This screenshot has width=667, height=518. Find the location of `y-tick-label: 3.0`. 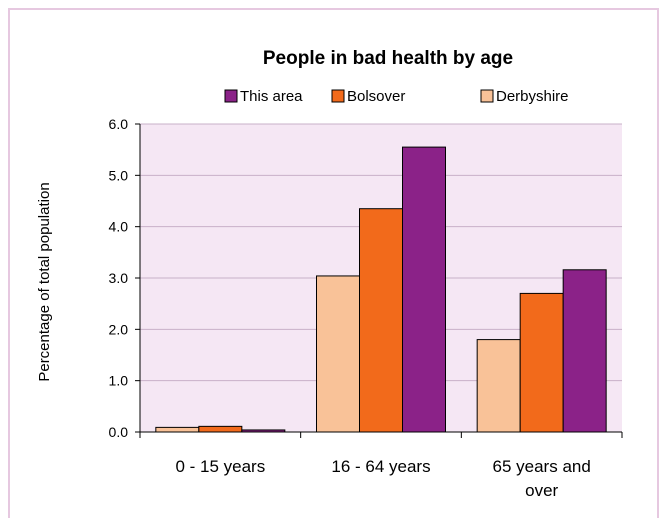

y-tick-label: 3.0 is located at coordinates (119, 278).